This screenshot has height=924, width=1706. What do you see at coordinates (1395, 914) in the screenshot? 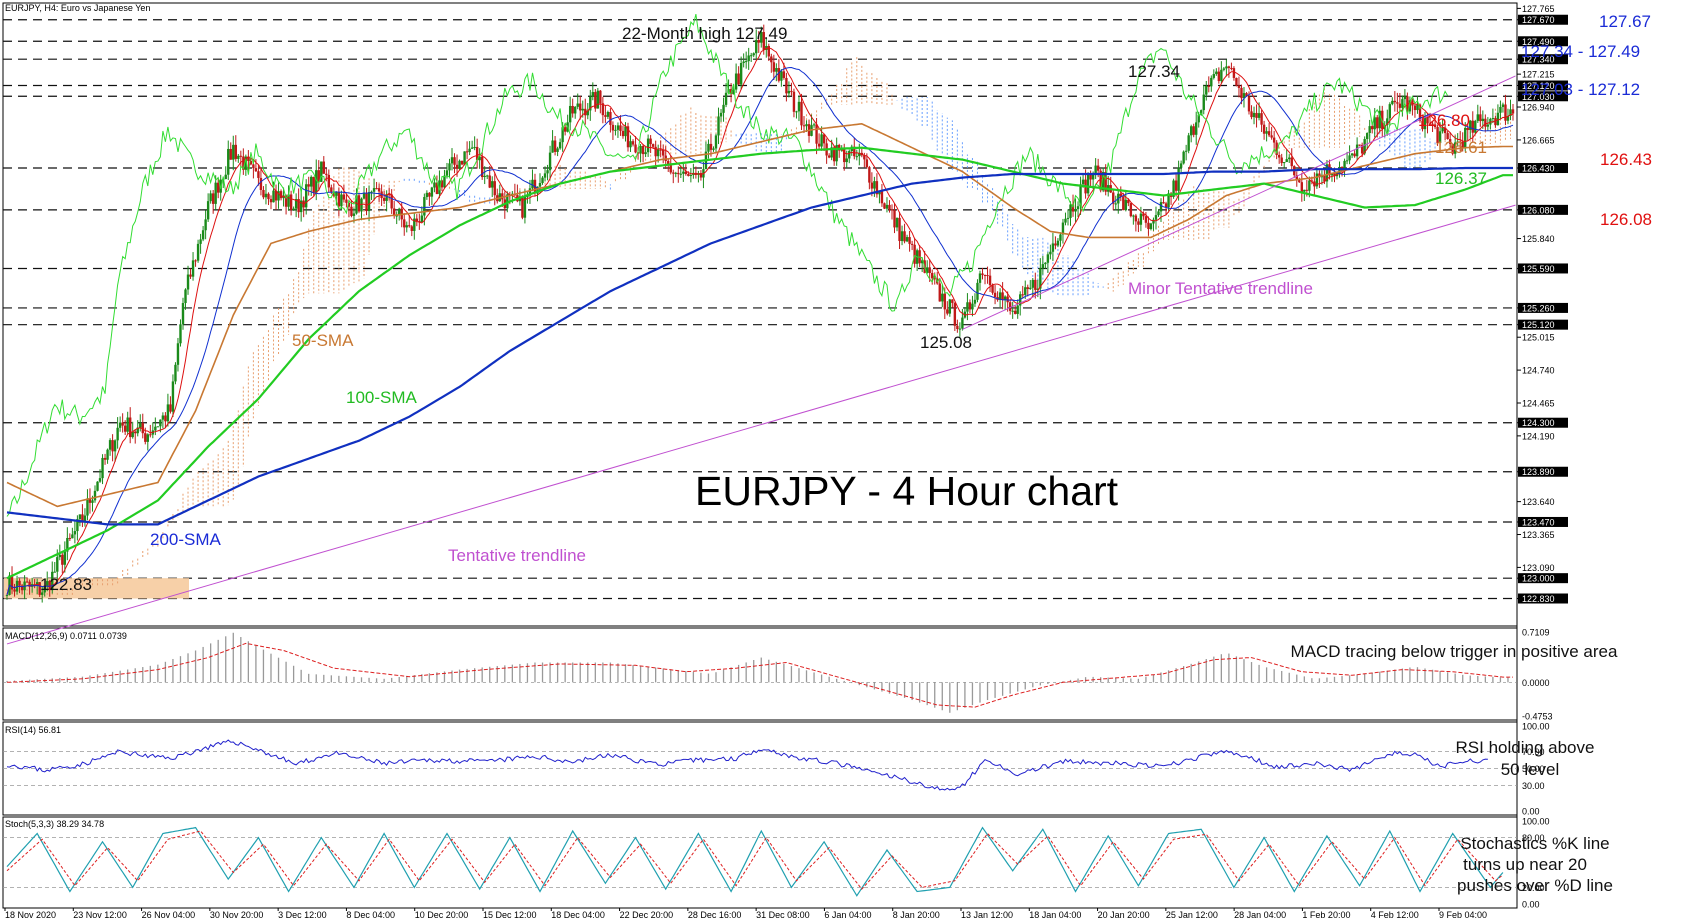
I see `time-tick-label: 4 Feb 12:00` at bounding box center [1395, 914].